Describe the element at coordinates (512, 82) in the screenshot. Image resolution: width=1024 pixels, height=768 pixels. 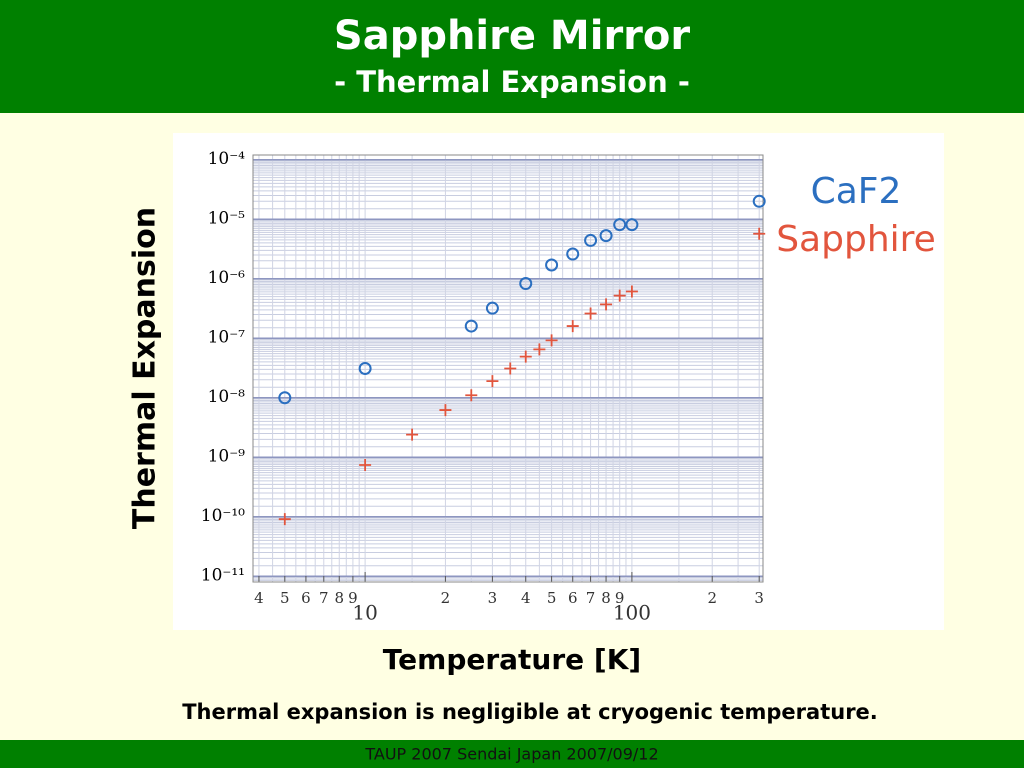
I see `subtitle: - Thermal Expansion -` at that location.